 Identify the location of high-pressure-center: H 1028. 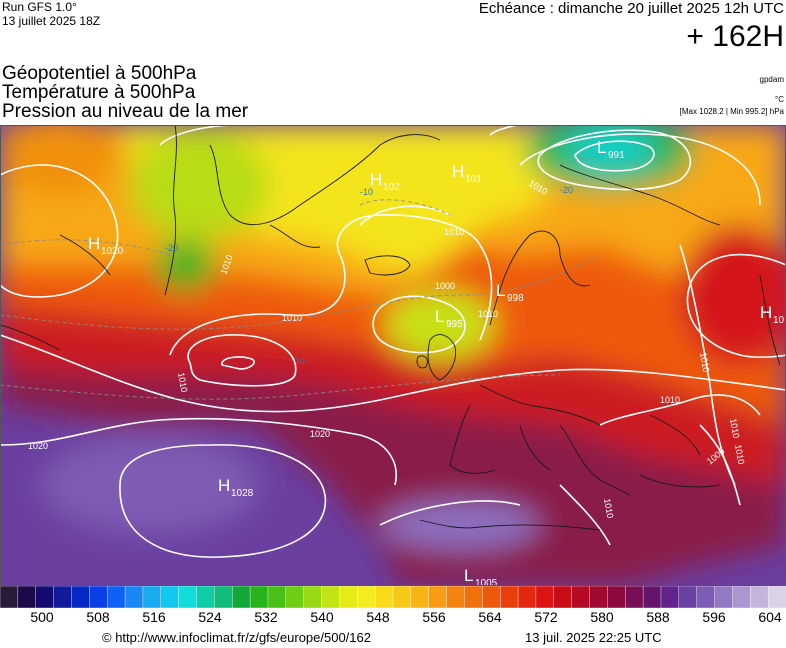
(236, 487).